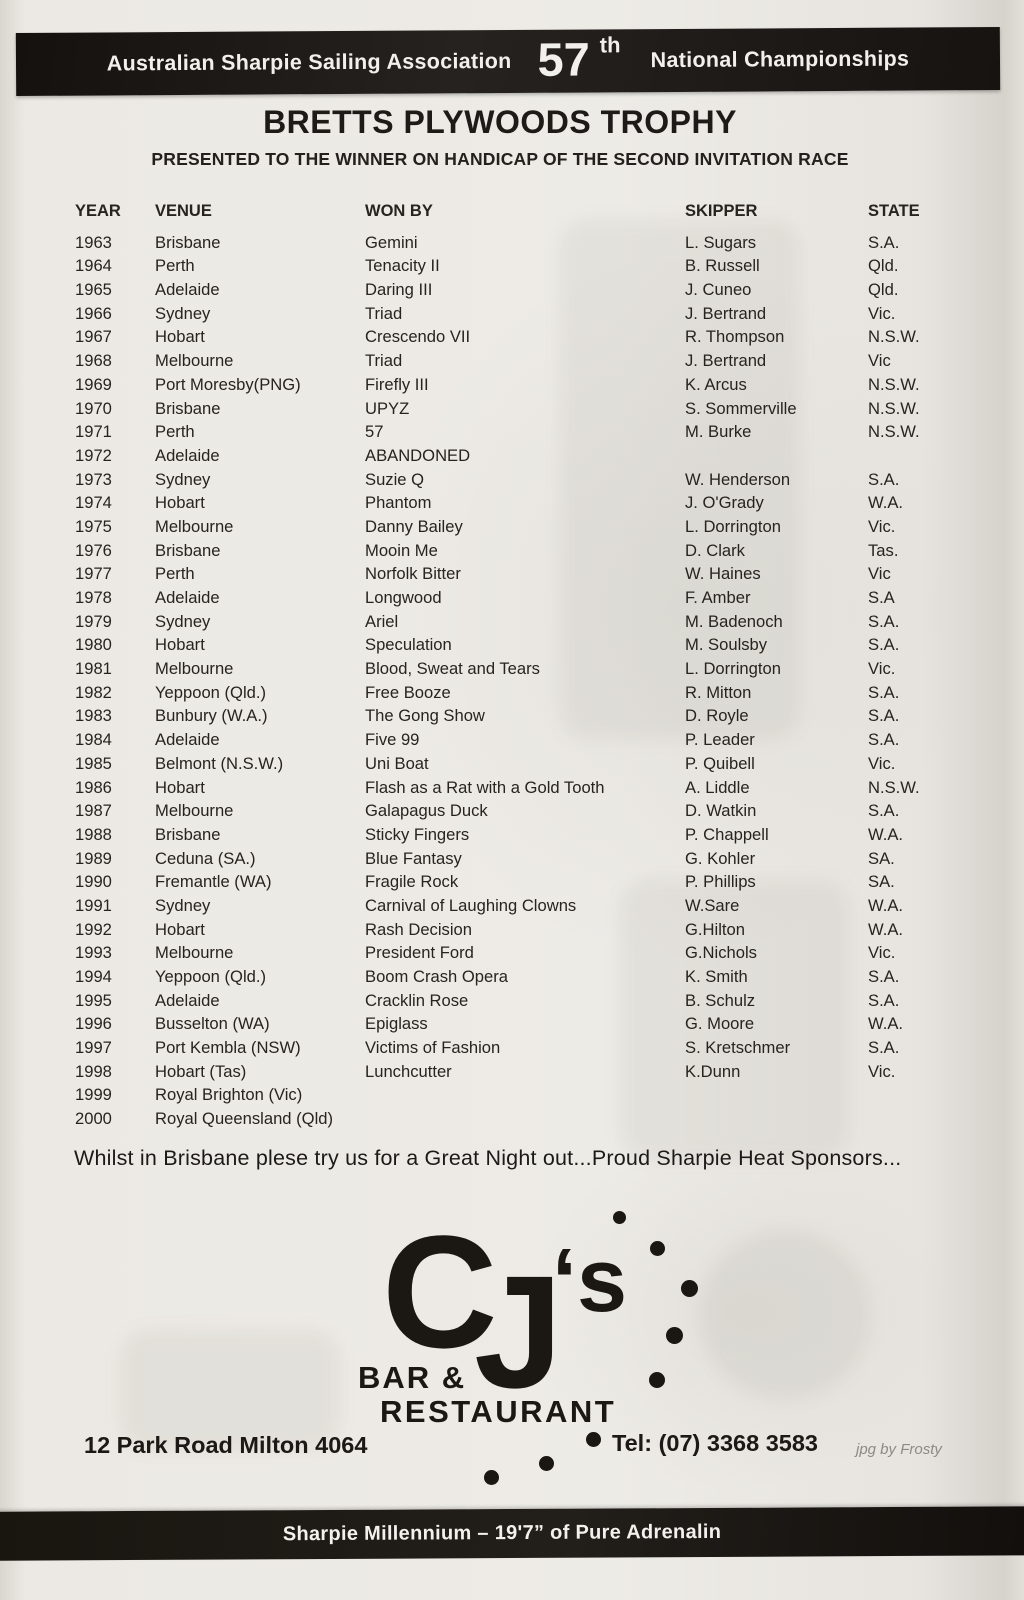 The image size is (1024, 1600). What do you see at coordinates (399, 211) in the screenshot?
I see `column-header: WON BY` at bounding box center [399, 211].